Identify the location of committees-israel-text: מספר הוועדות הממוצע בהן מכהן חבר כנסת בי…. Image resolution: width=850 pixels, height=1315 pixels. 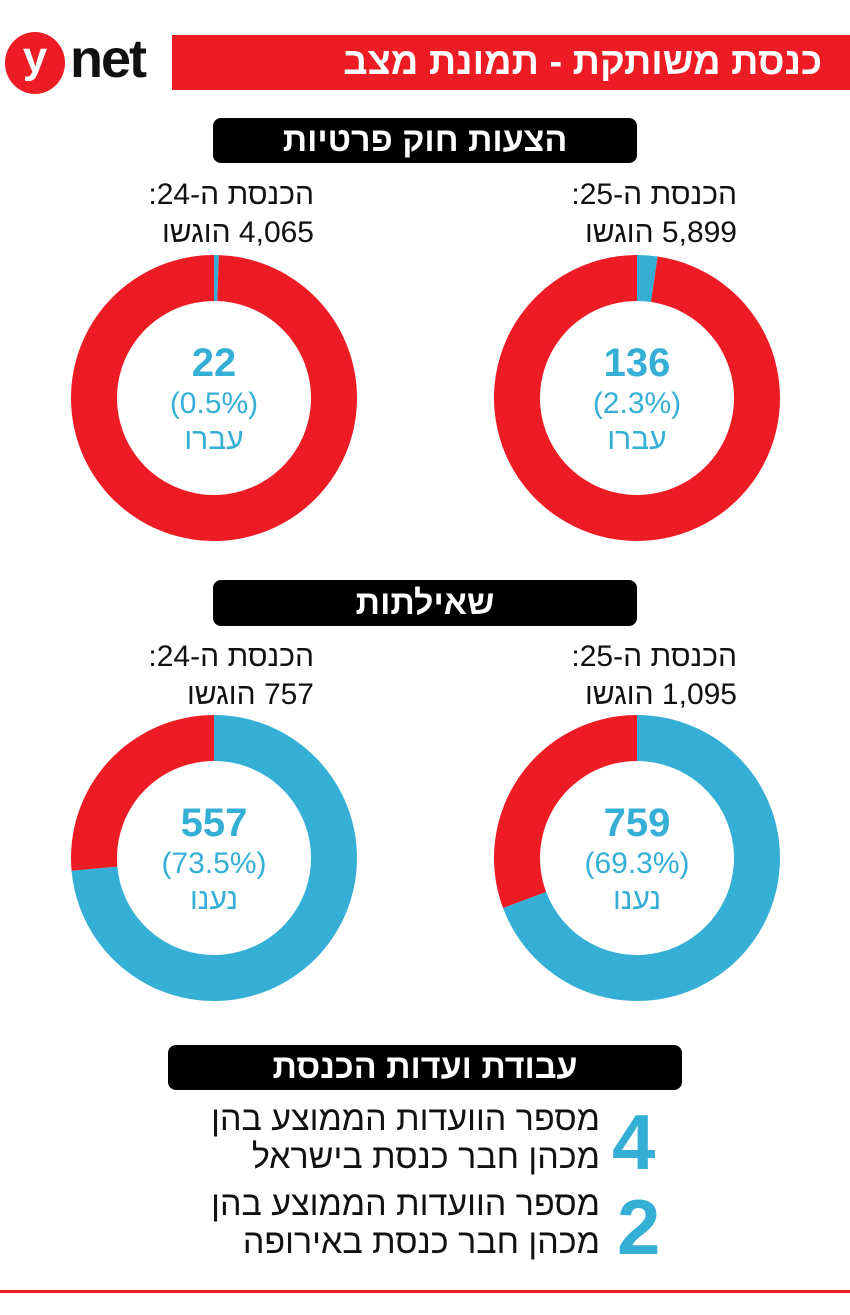
(370, 1138).